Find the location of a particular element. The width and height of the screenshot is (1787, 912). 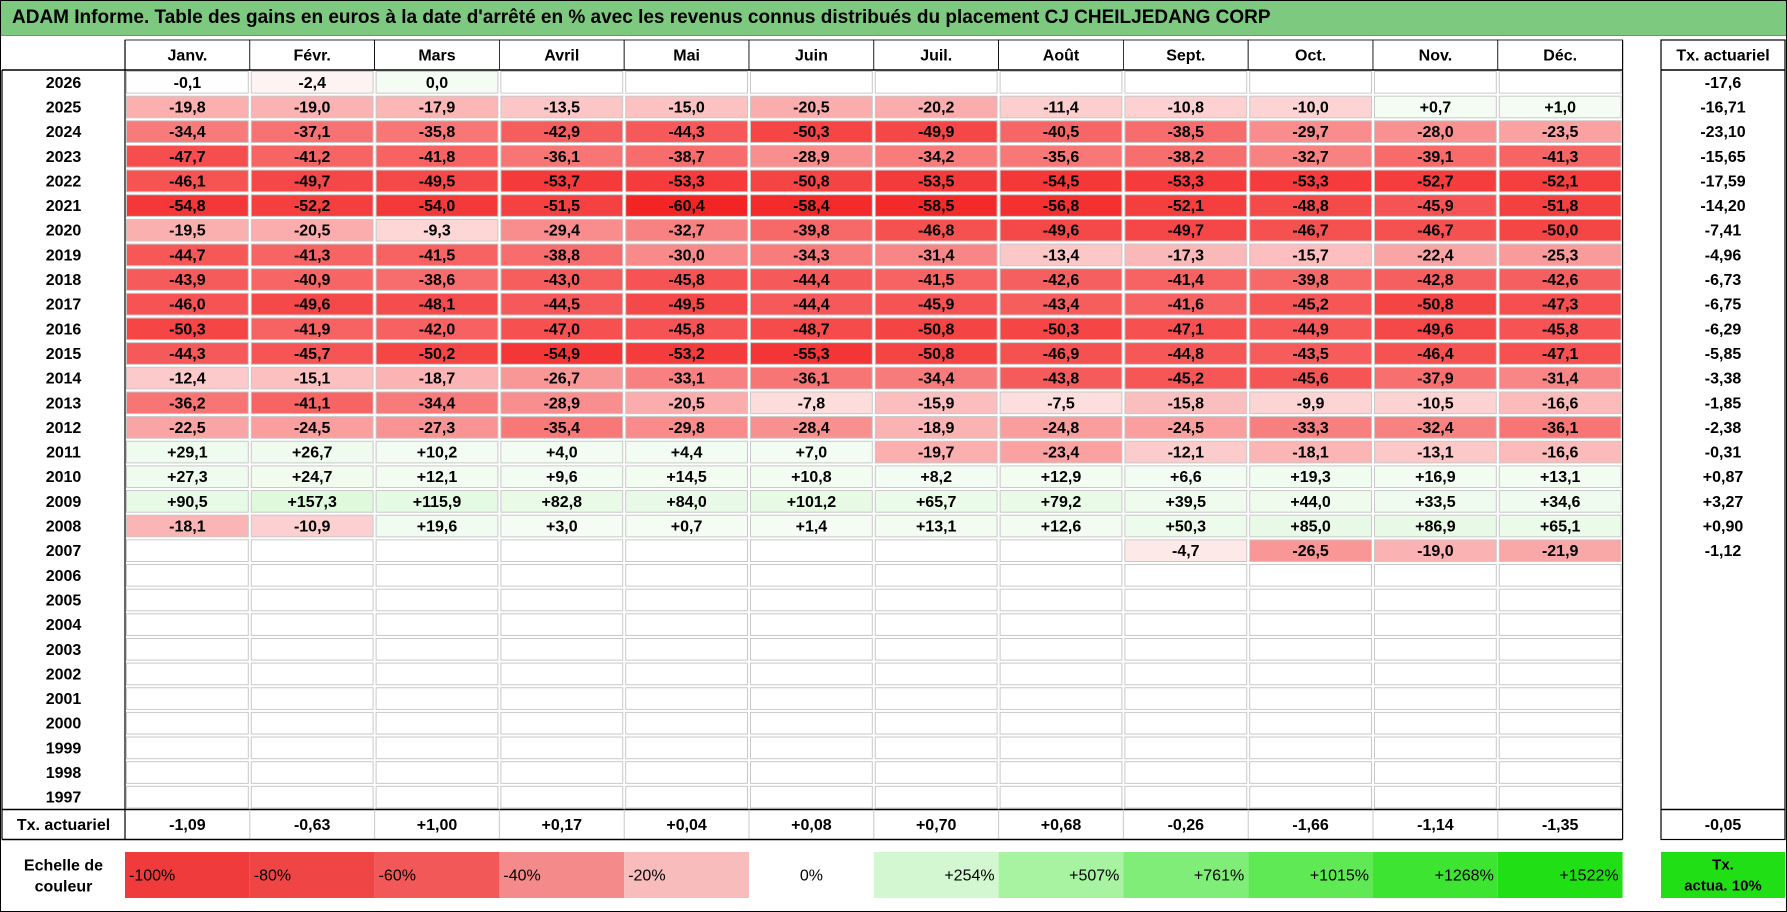

year-label: 2026 is located at coordinates (64, 83).